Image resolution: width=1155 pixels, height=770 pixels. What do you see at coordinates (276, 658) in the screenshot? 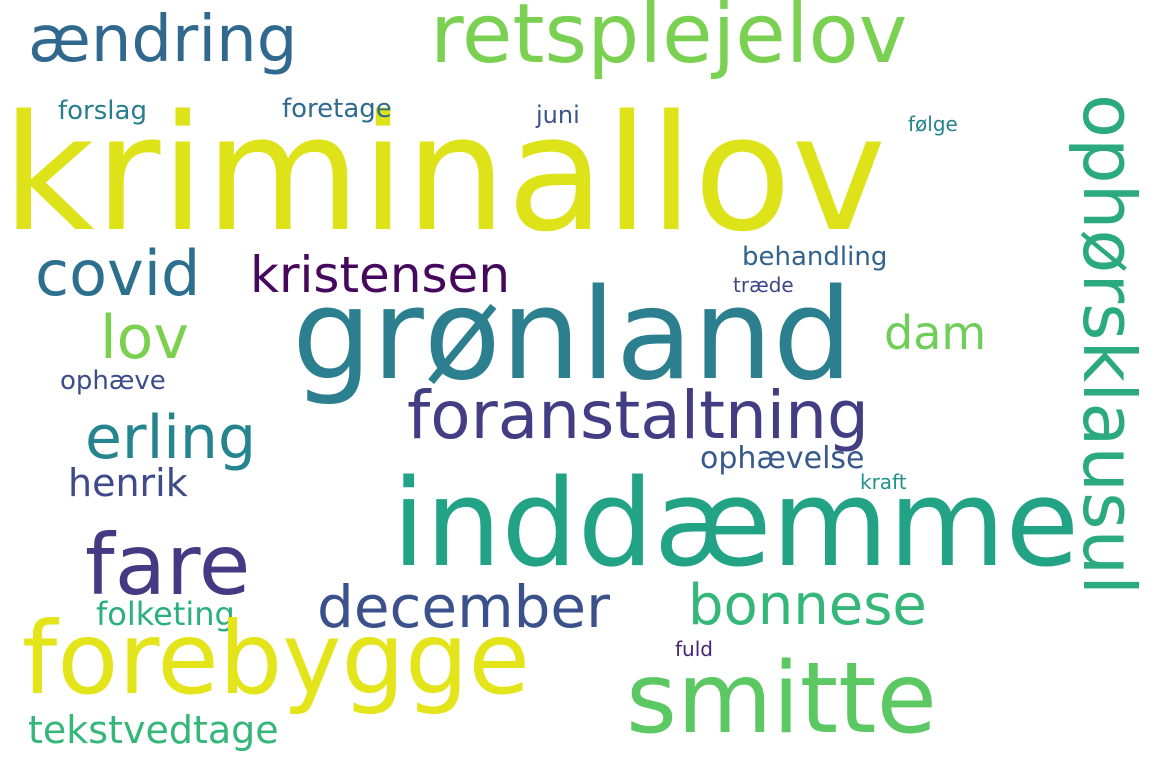
I see `word-forebygge: forebygge` at bounding box center [276, 658].